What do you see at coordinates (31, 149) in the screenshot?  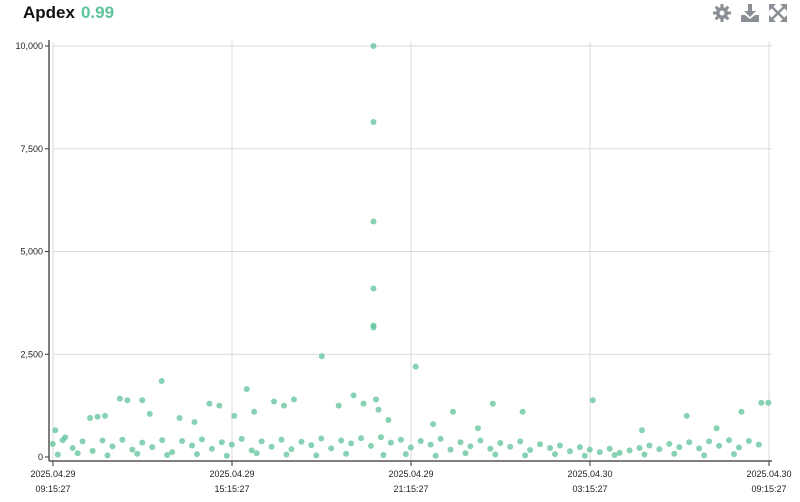 I see `y-tick-label: 7,500` at bounding box center [31, 149].